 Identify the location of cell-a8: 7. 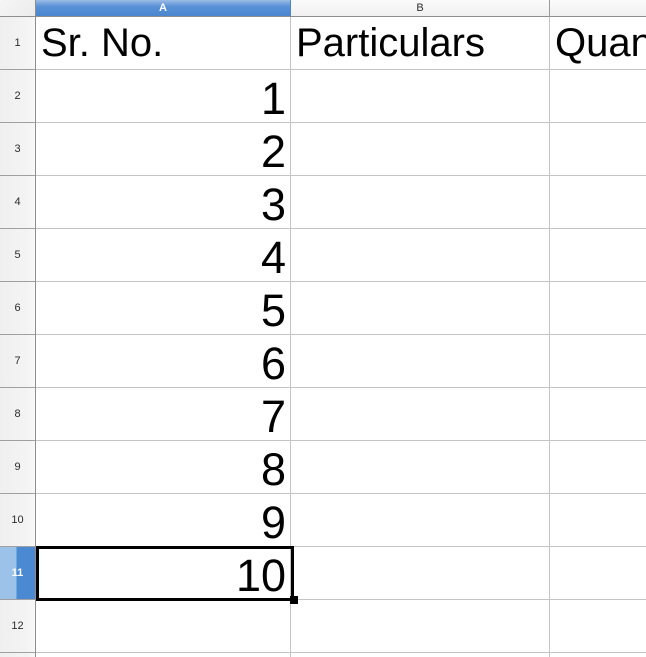
(163, 414).